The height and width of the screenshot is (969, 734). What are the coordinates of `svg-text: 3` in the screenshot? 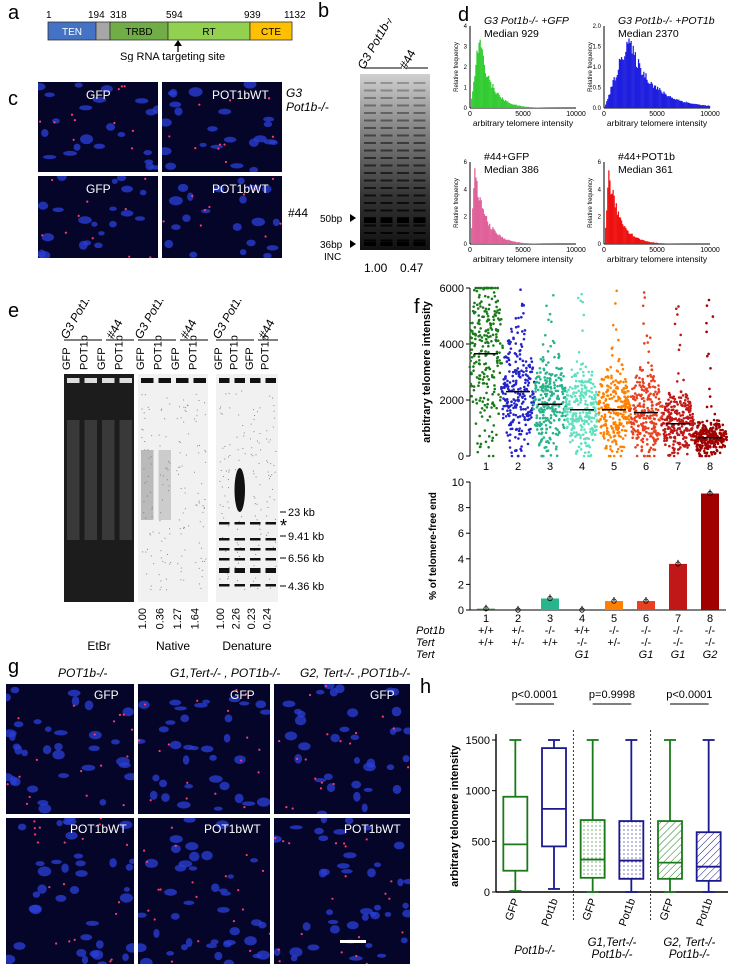 It's located at (466, 48).